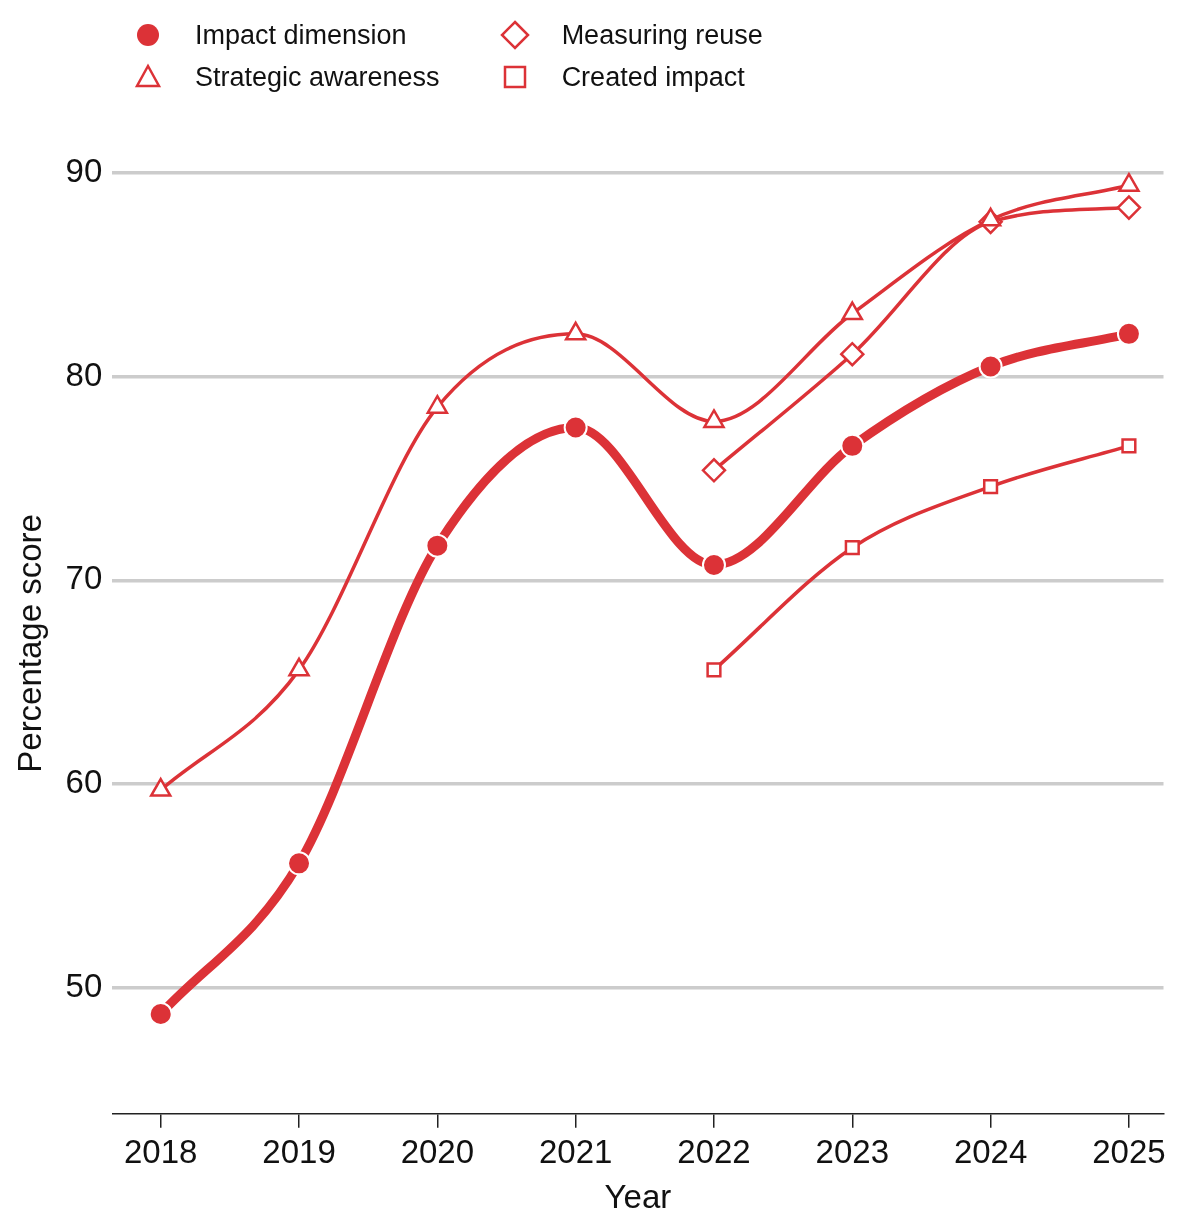 The image size is (1177, 1223). What do you see at coordinates (1129, 1151) in the screenshot?
I see `x-tick-label: 2025` at bounding box center [1129, 1151].